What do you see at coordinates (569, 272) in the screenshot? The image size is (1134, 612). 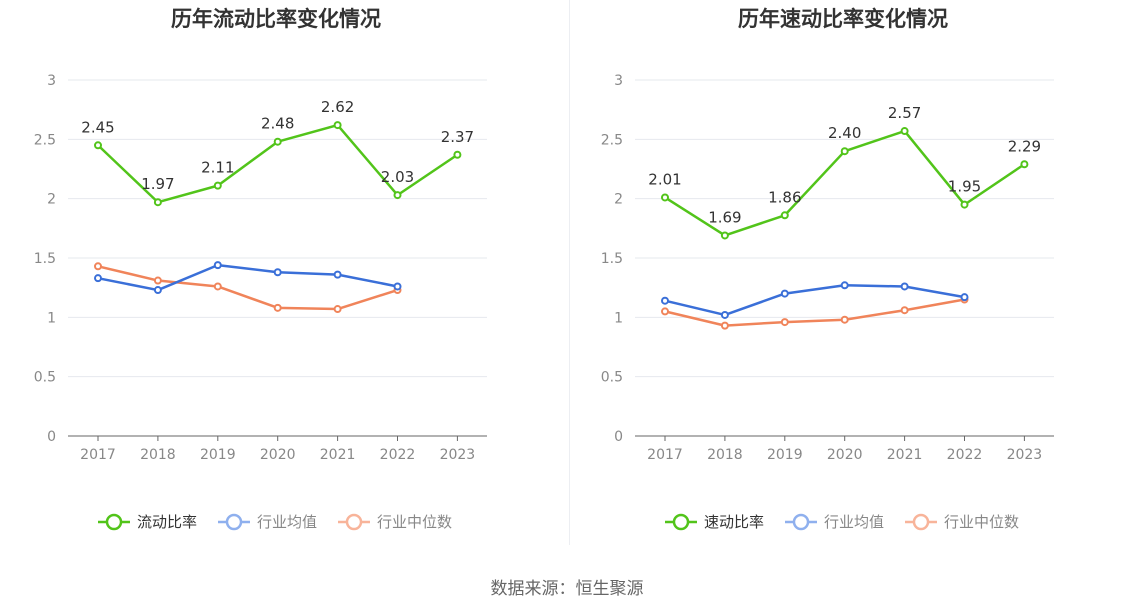 I see `chart-divider` at bounding box center [569, 272].